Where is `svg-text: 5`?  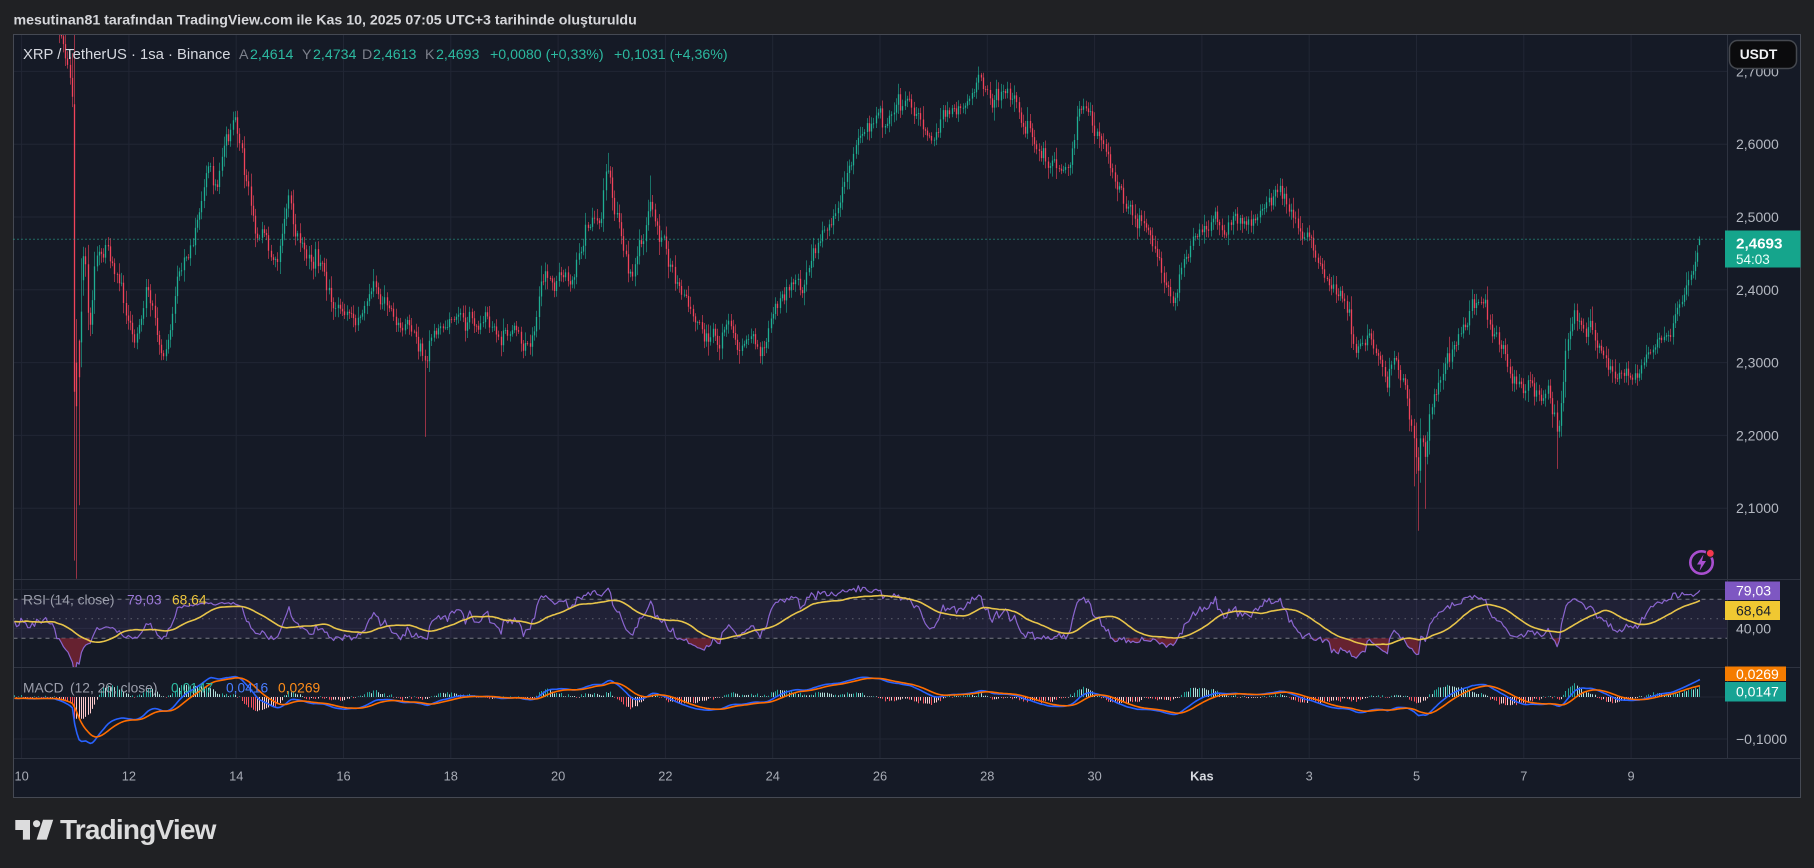
svg-text: 5 is located at coordinates (1416, 776).